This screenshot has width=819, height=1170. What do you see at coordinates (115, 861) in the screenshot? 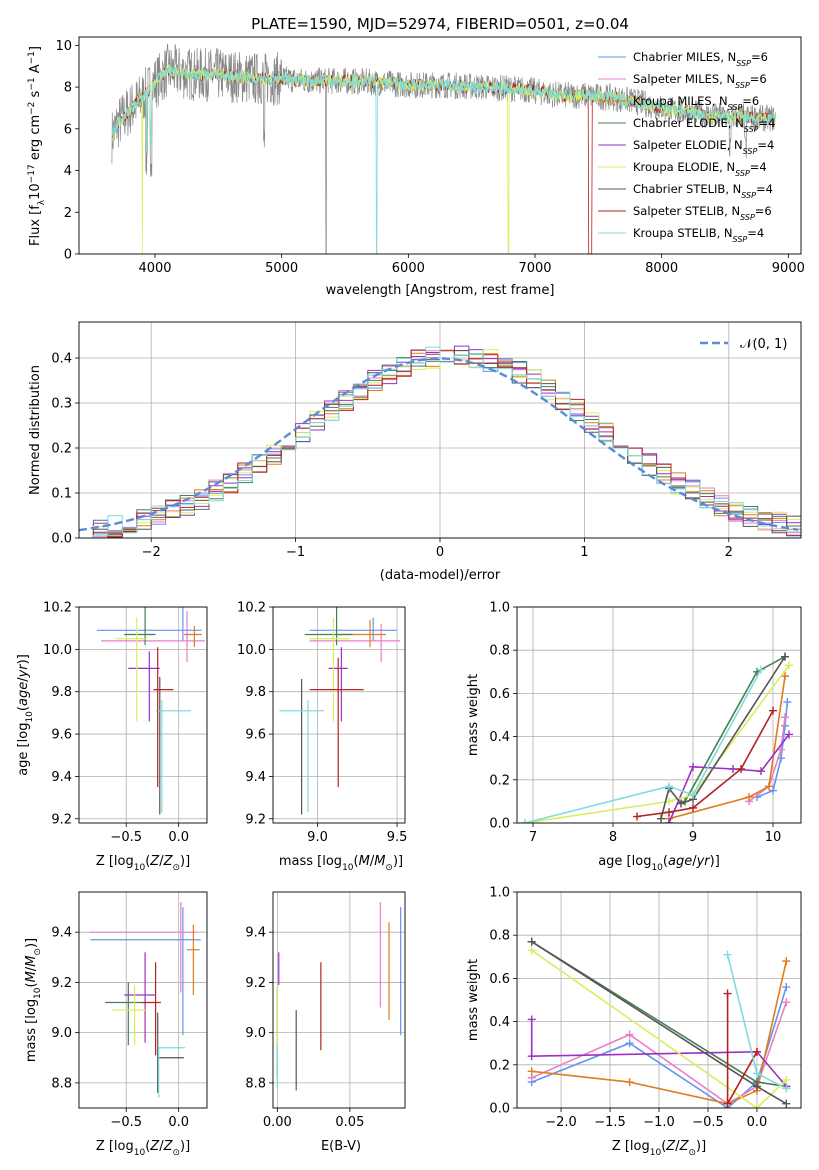
I see `label-part: Z [log` at bounding box center [115, 861].